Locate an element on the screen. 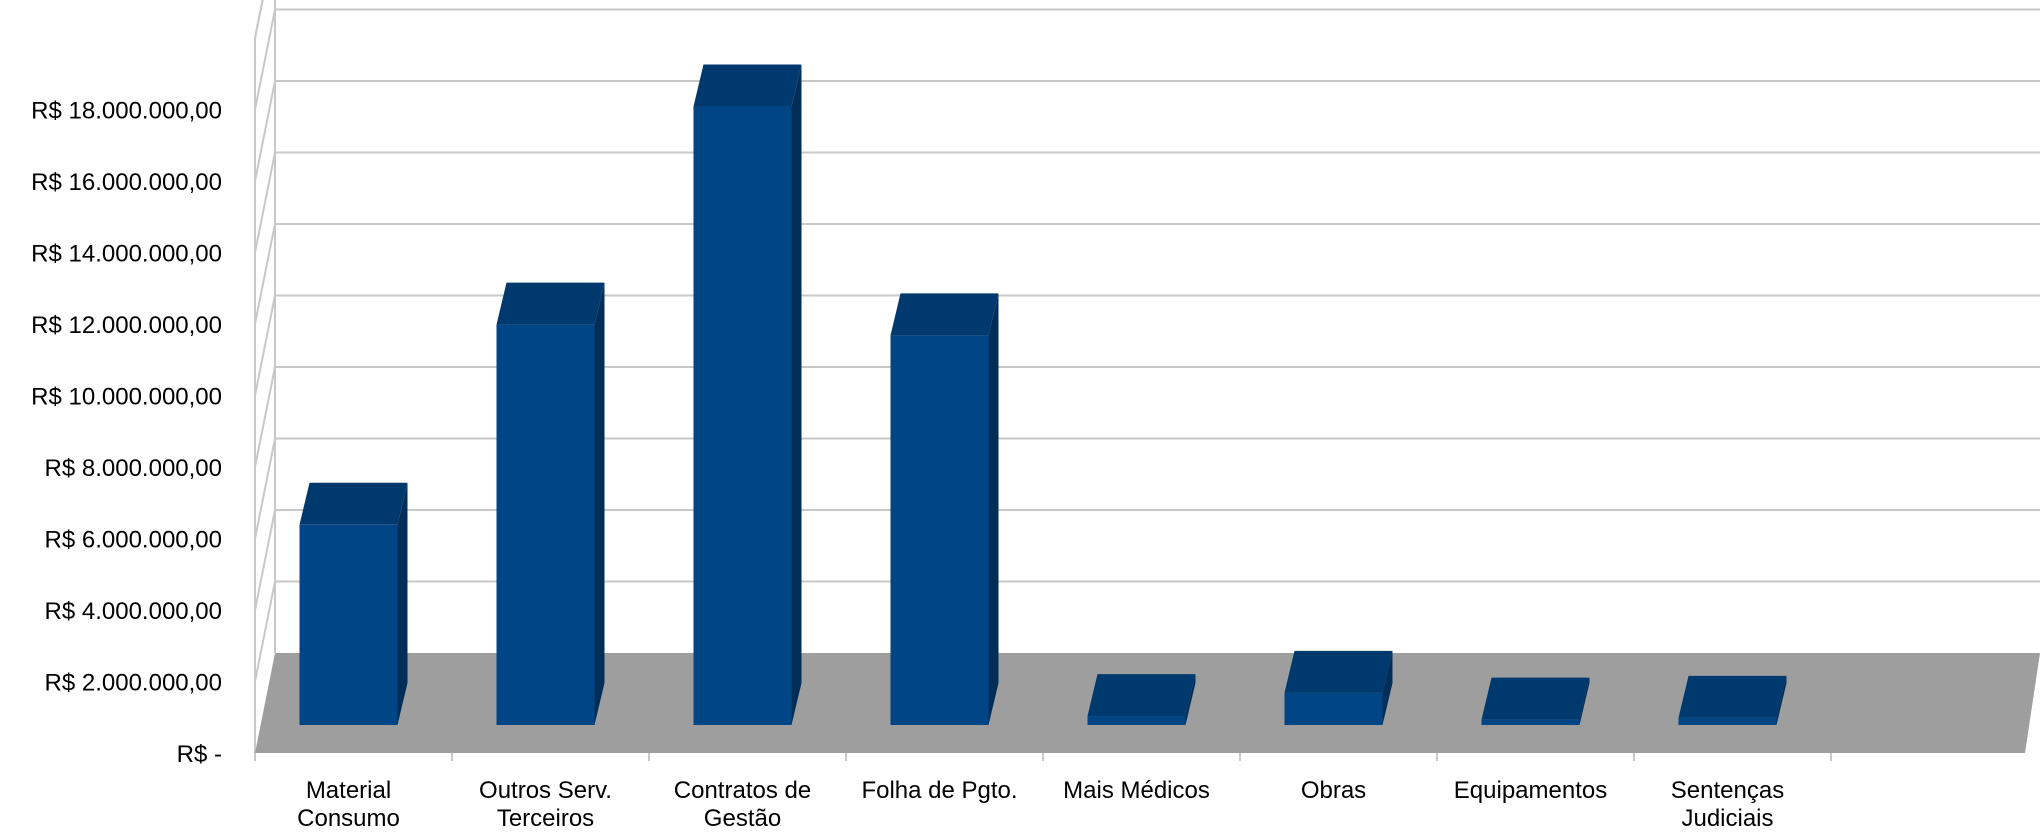  x-tick-label: Folha de Pgto. is located at coordinates (939, 790).